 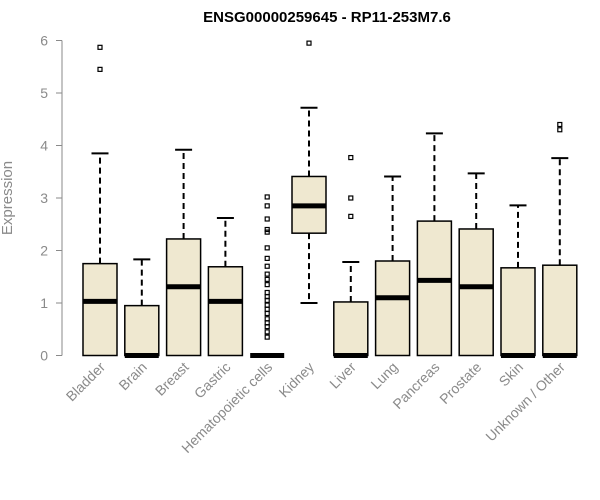 I want to click on box-lung, so click(x=392, y=266).